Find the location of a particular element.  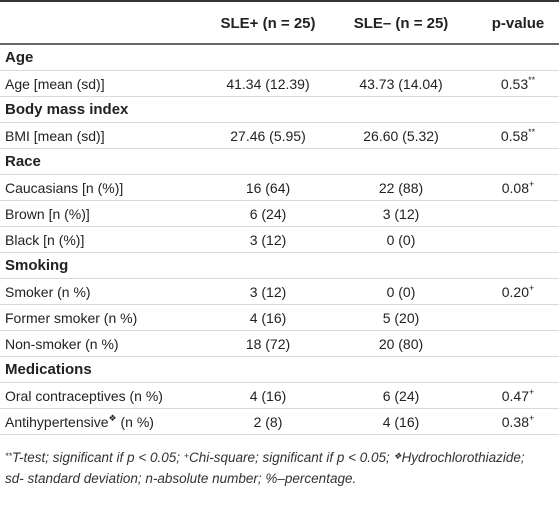

row-label: Black [n (%)] is located at coordinates (44, 240).